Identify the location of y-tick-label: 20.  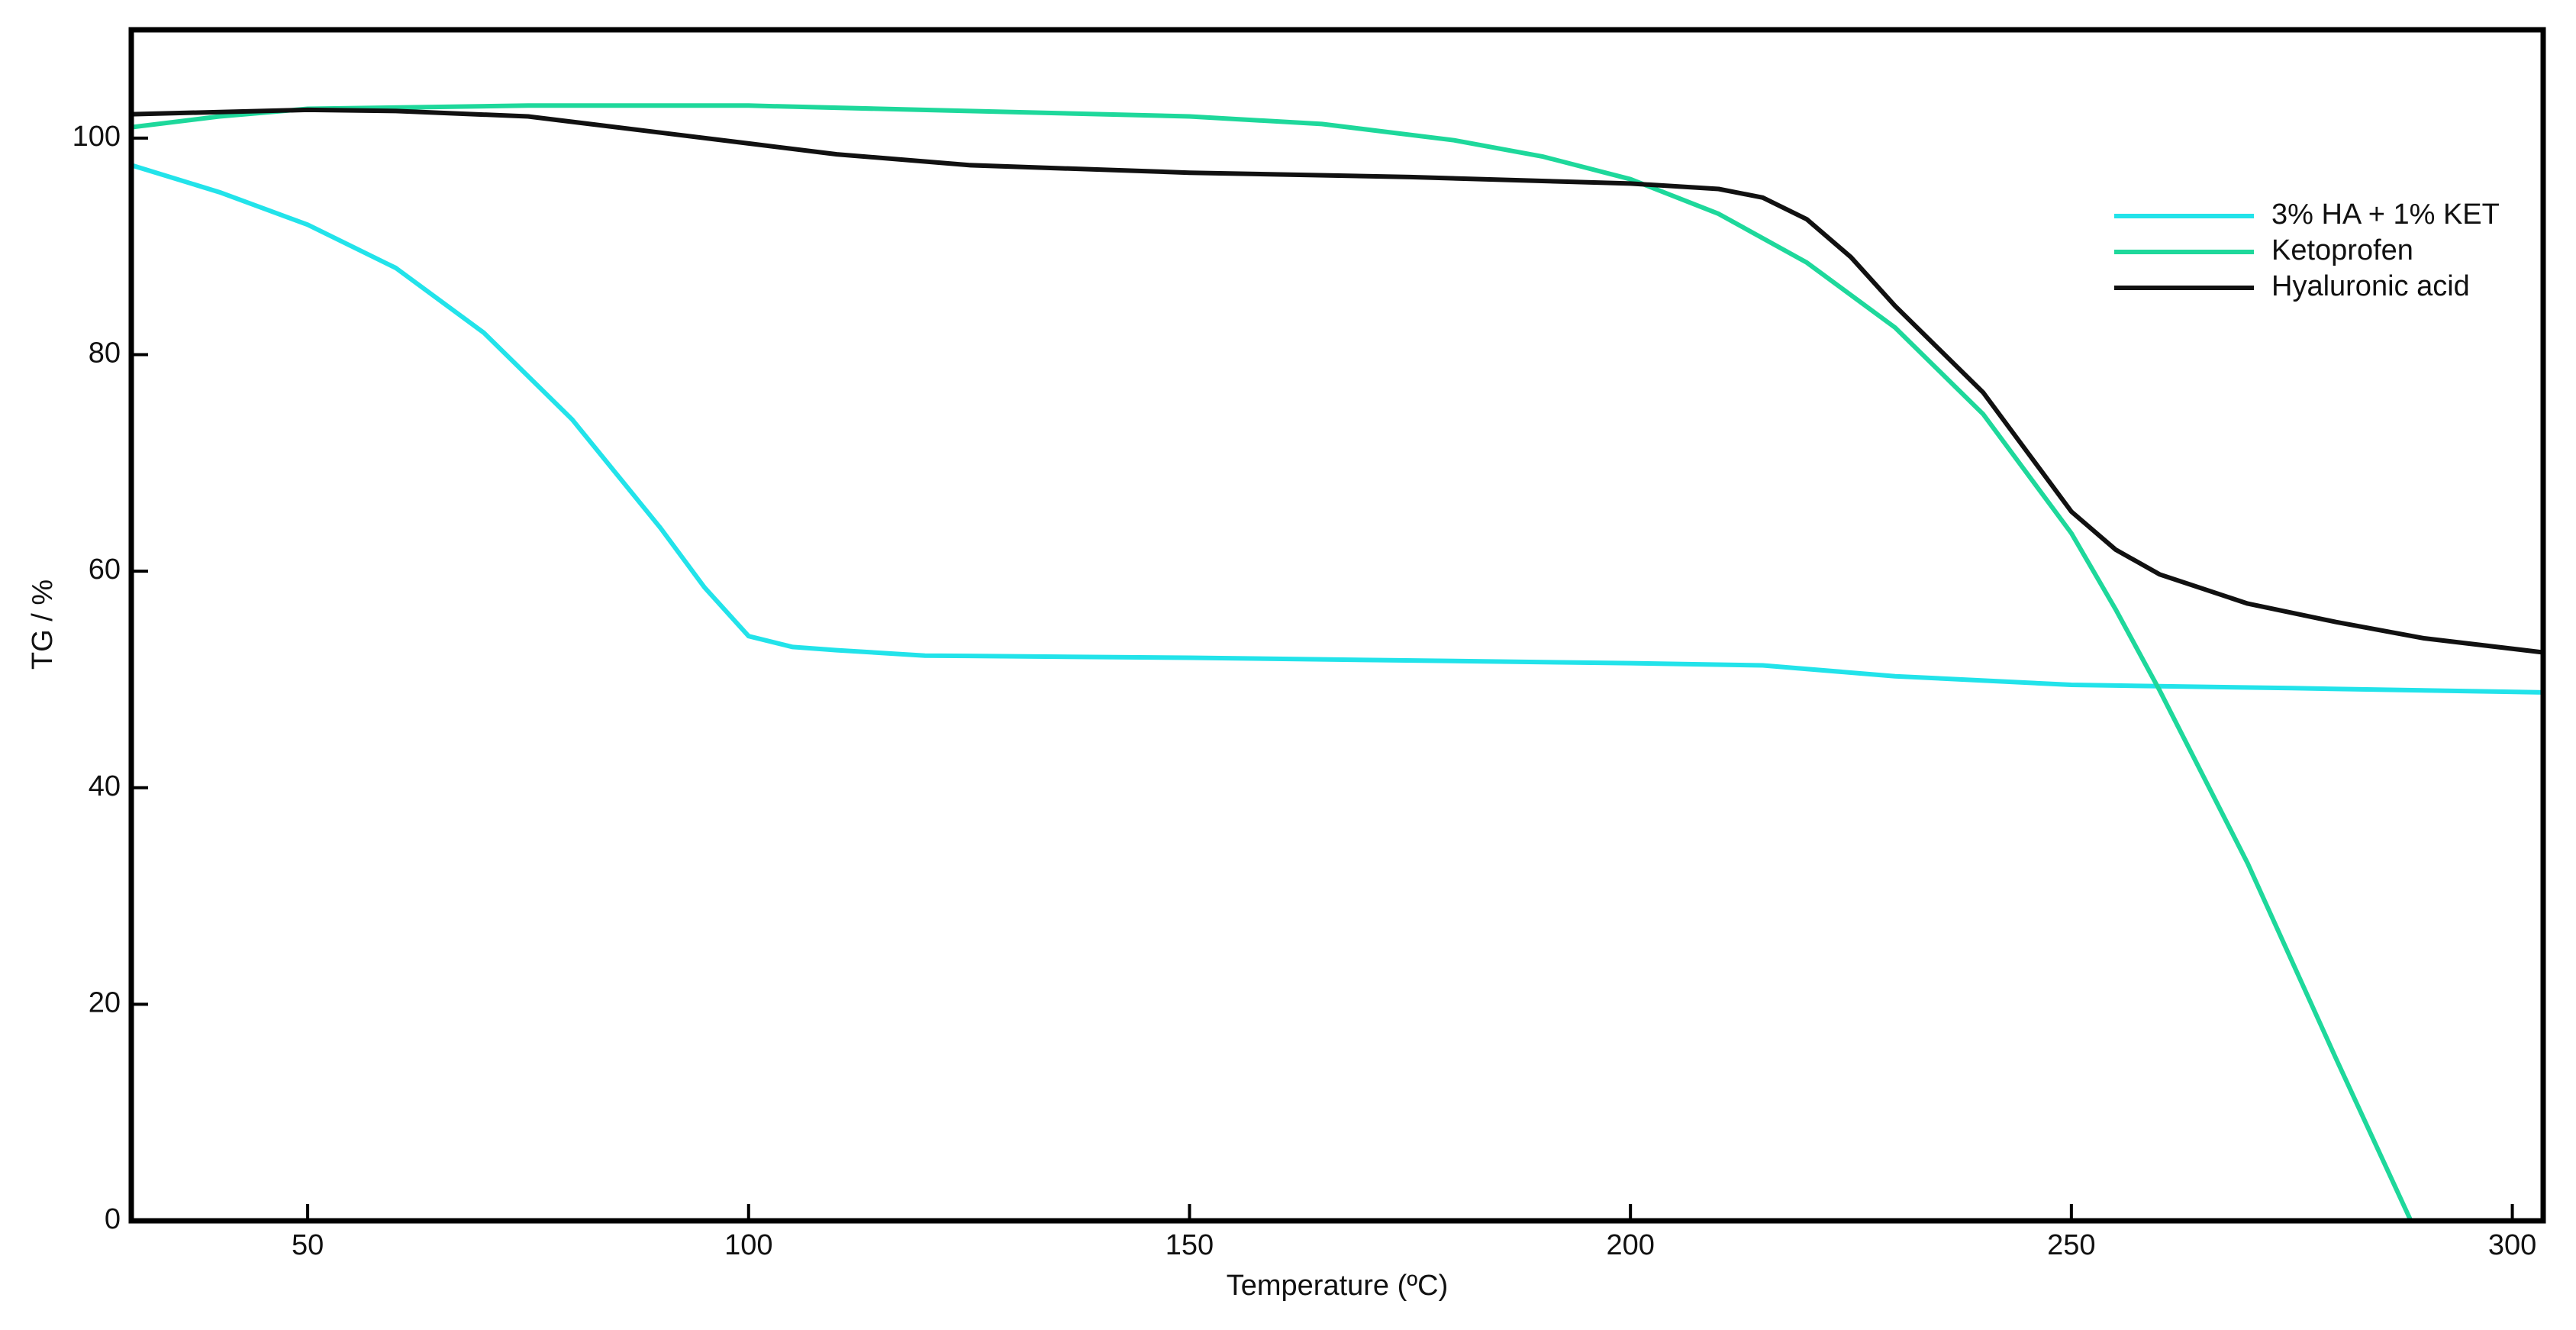
(105, 1002).